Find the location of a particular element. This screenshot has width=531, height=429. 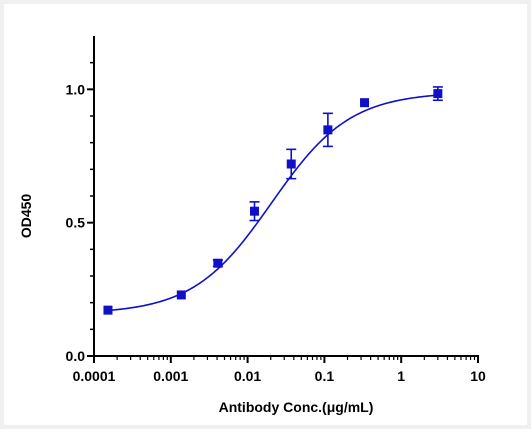

x-tick-label: 10 is located at coordinates (478, 376).